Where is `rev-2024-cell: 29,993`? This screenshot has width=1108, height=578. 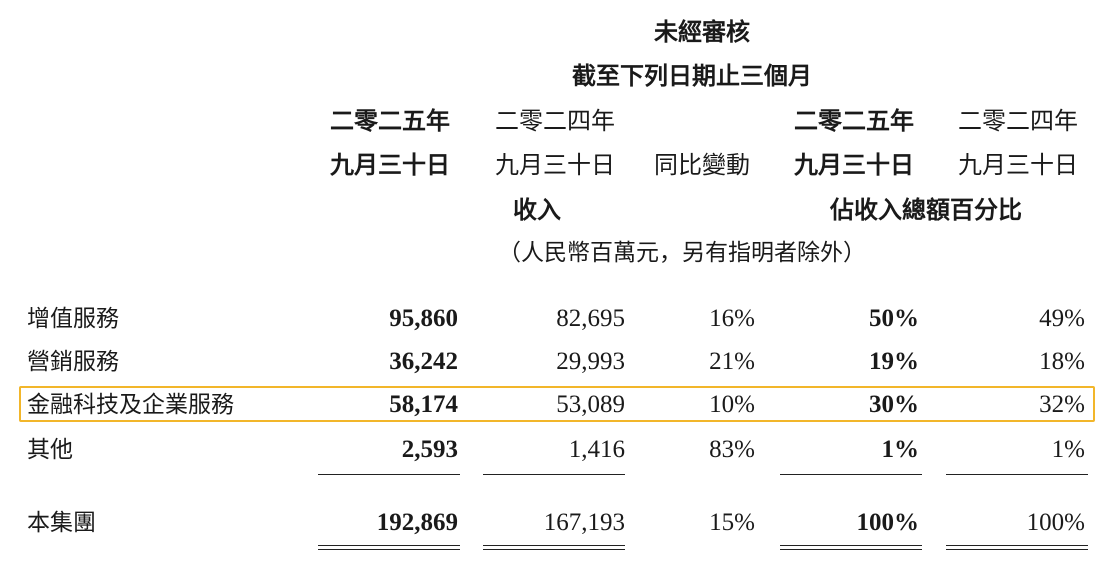
rev-2024-cell: 29,993 is located at coordinates (590, 361).